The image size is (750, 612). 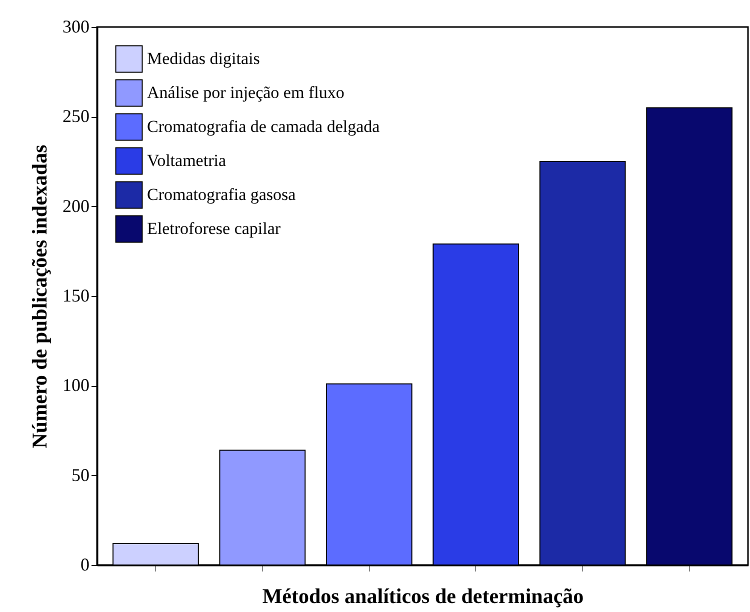 What do you see at coordinates (214, 228) in the screenshot?
I see `legend-label: Eletroforese capilar` at bounding box center [214, 228].